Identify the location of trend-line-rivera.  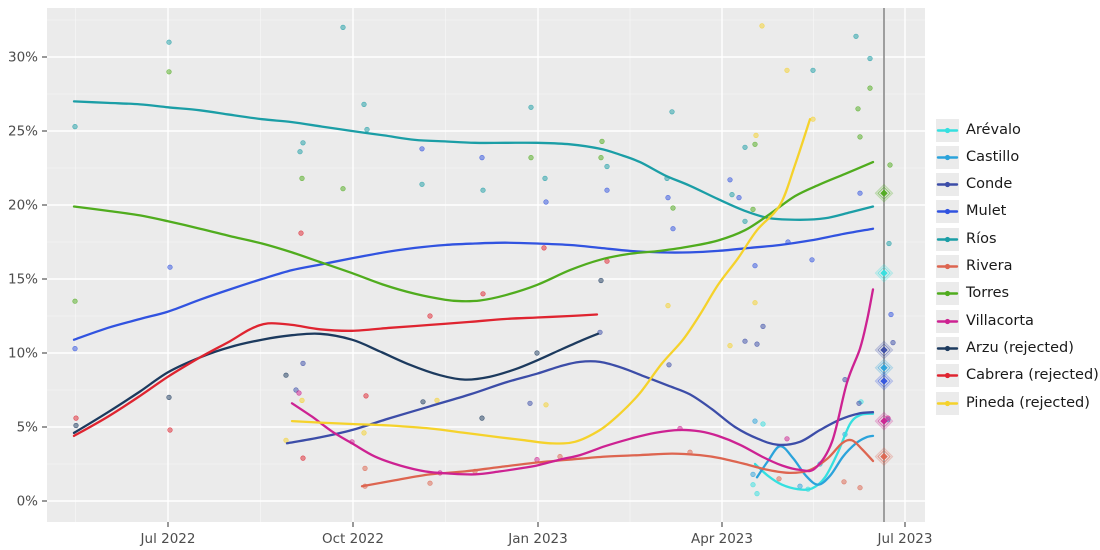
(617, 463).